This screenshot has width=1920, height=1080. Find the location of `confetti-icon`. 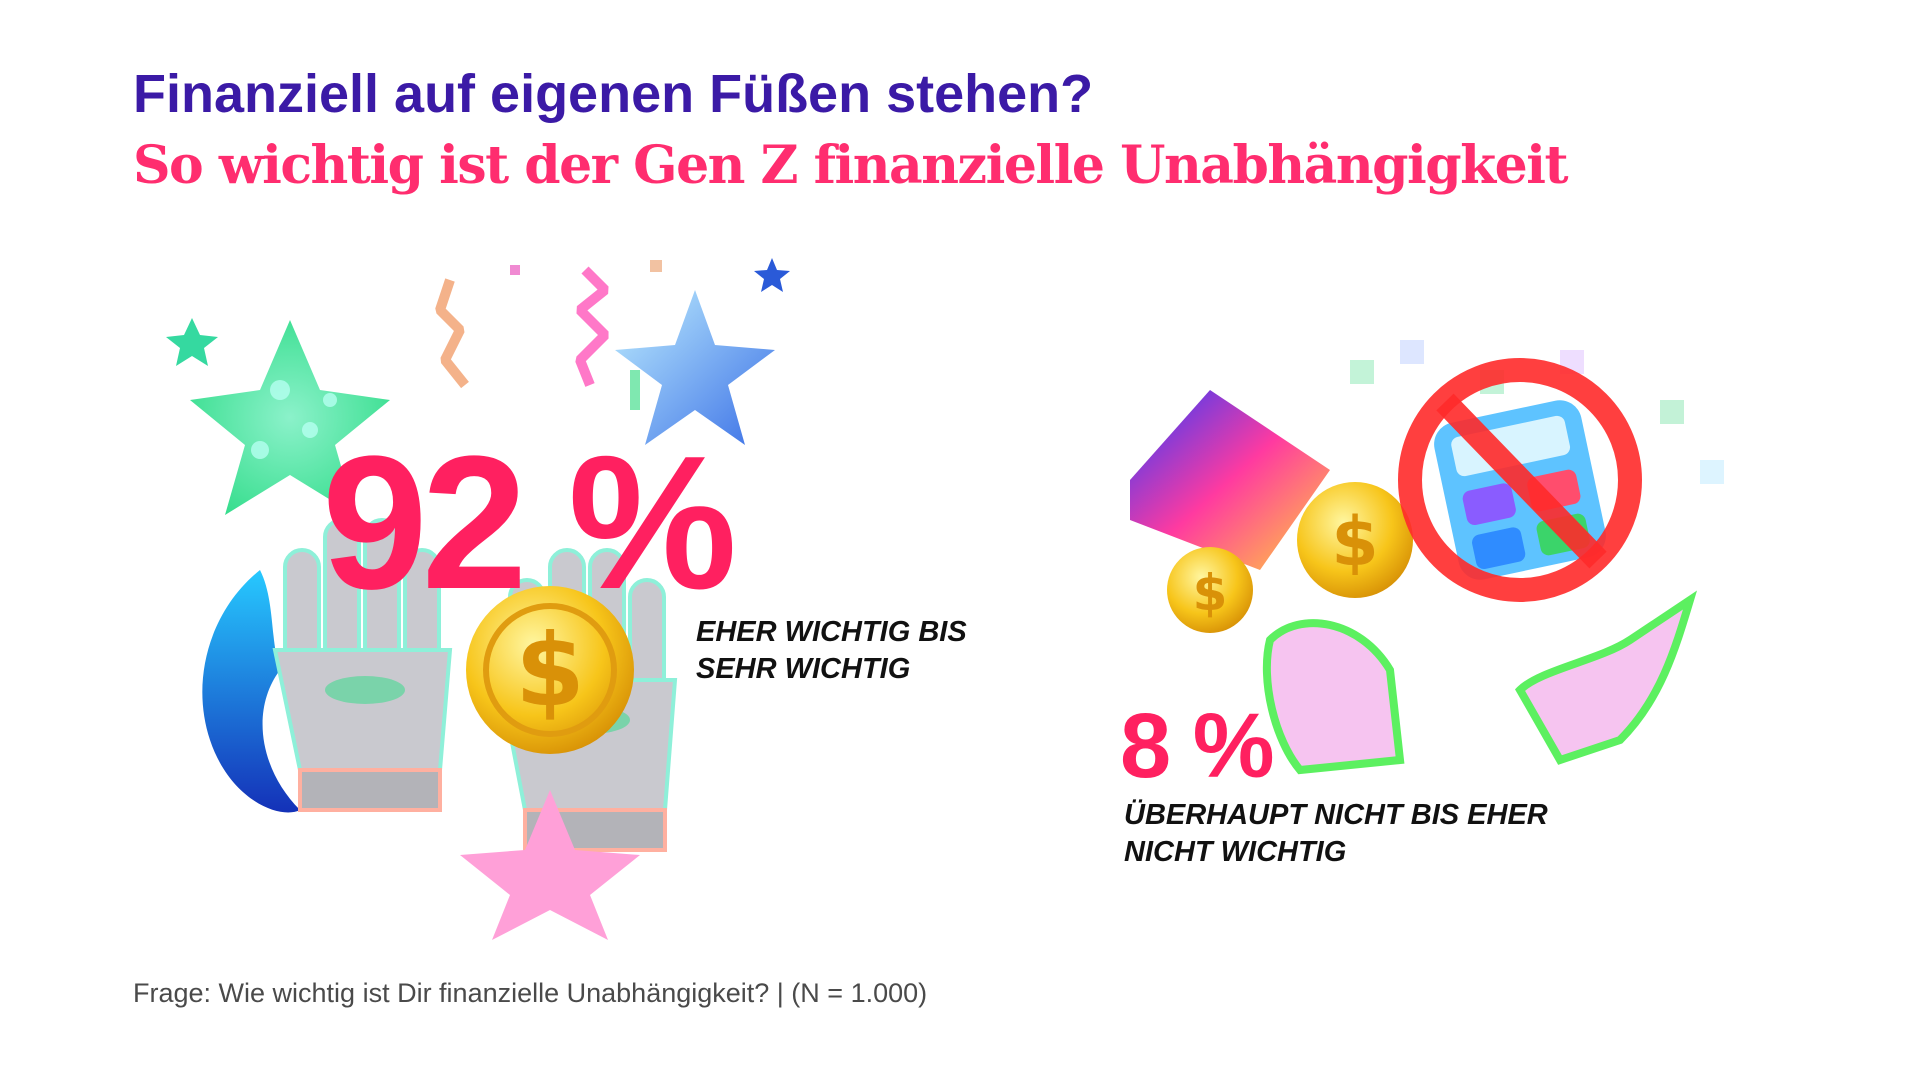

confetti-icon is located at coordinates (548, 335).